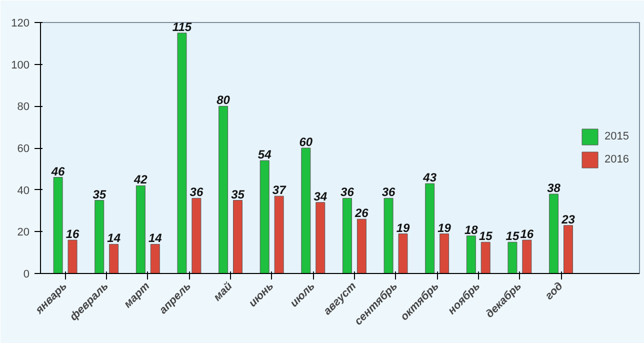 The image size is (644, 343). Describe the element at coordinates (182, 27) in the screenshot. I see `data-label: 115` at that location.